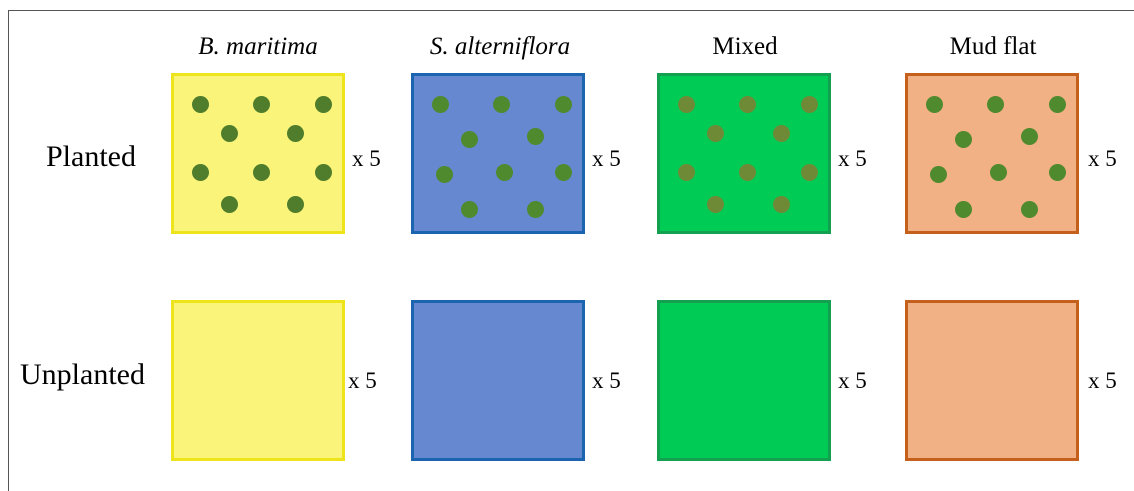 This screenshot has height=491, width=1134. What do you see at coordinates (992, 380) in the screenshot?
I see `plot-unplanted-mud-flat` at bounding box center [992, 380].